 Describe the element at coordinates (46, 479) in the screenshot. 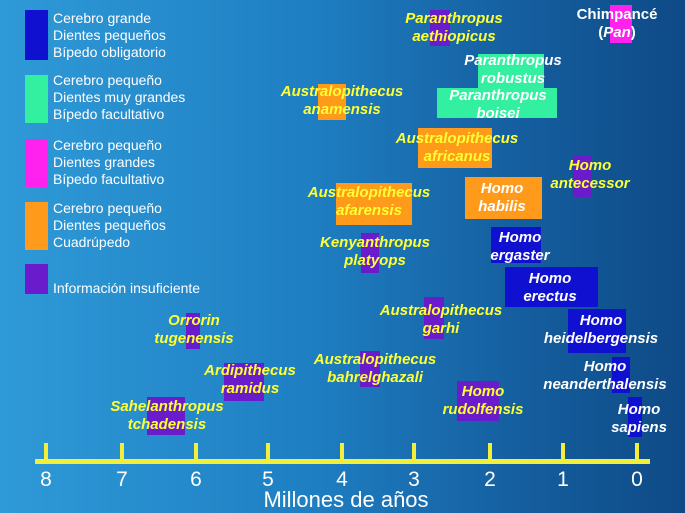

I see `axis-tick-label: 8` at that location.